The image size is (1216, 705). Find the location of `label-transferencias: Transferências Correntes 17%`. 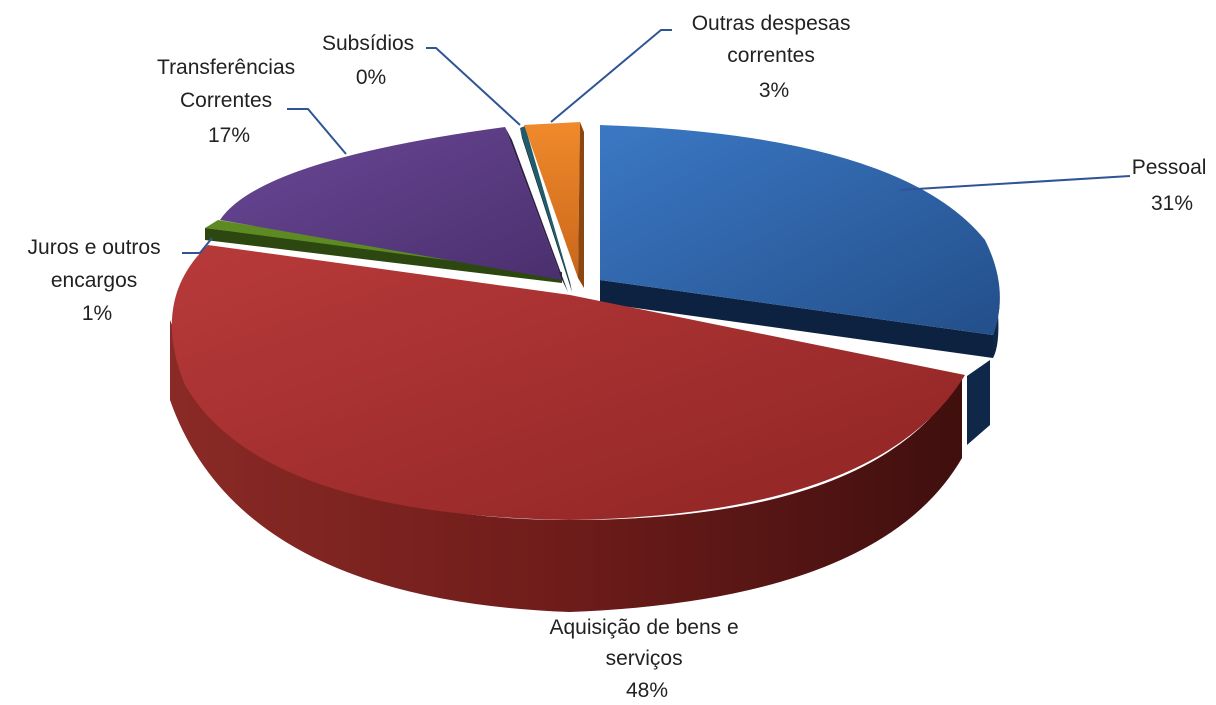

label-transferencias: Transferências Correntes 17% is located at coordinates (229, 101).